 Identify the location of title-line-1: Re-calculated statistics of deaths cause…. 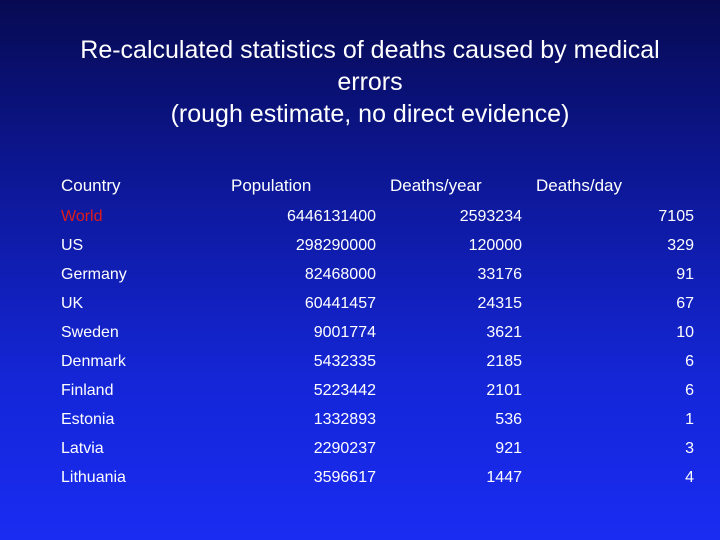
(370, 50).